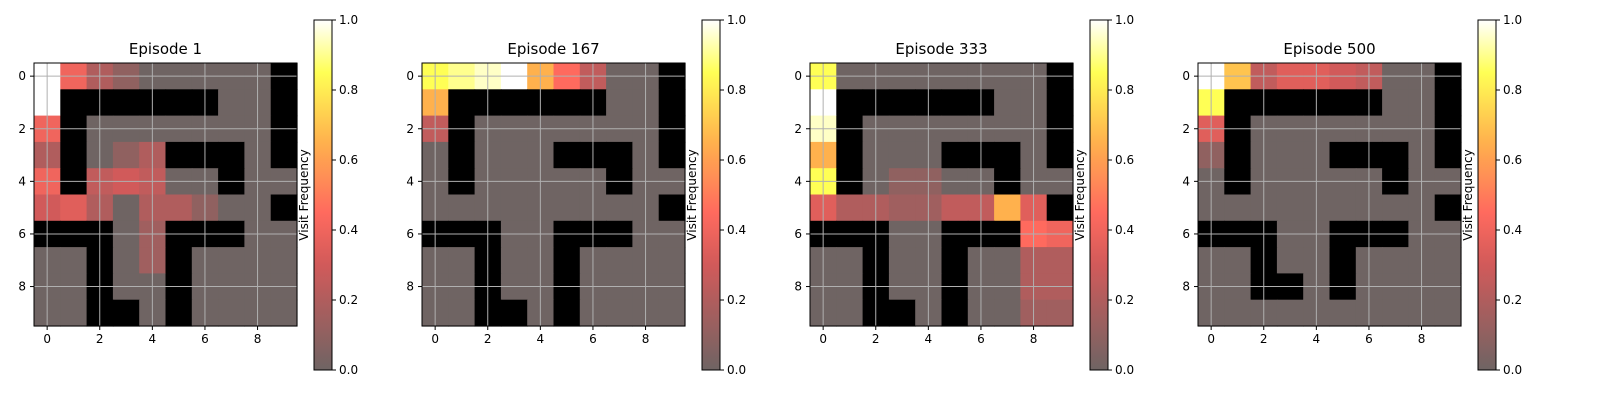 This screenshot has height=400, width=1600. What do you see at coordinates (1080, 194) in the screenshot?
I see `colorbar-label: Visit Frequency` at bounding box center [1080, 194].